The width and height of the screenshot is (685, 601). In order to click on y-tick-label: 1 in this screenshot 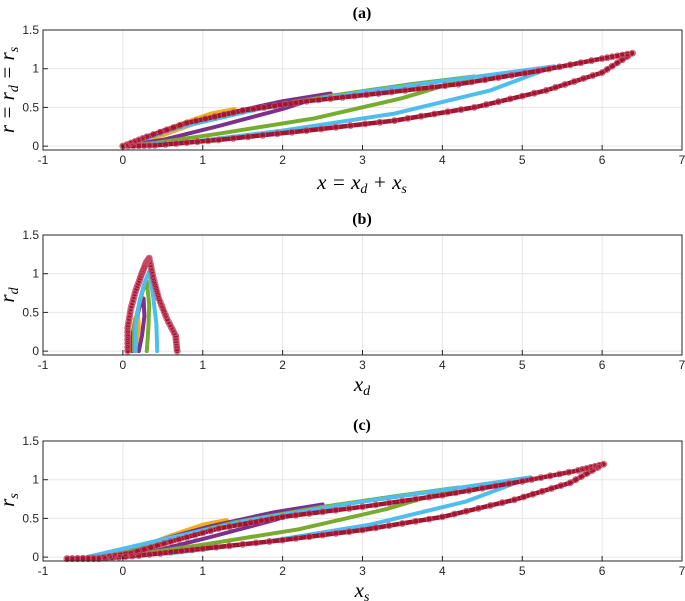, I will do `click(35, 274)`.